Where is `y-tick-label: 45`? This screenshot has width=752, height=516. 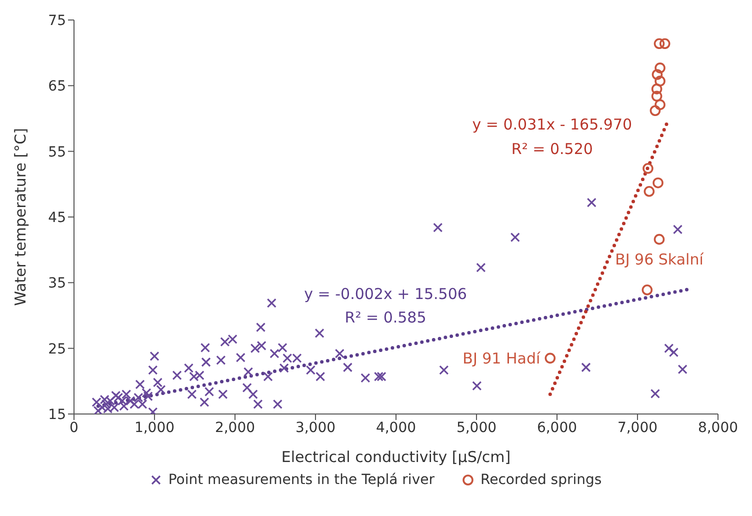 y-tick-label: 45 is located at coordinates (57, 218).